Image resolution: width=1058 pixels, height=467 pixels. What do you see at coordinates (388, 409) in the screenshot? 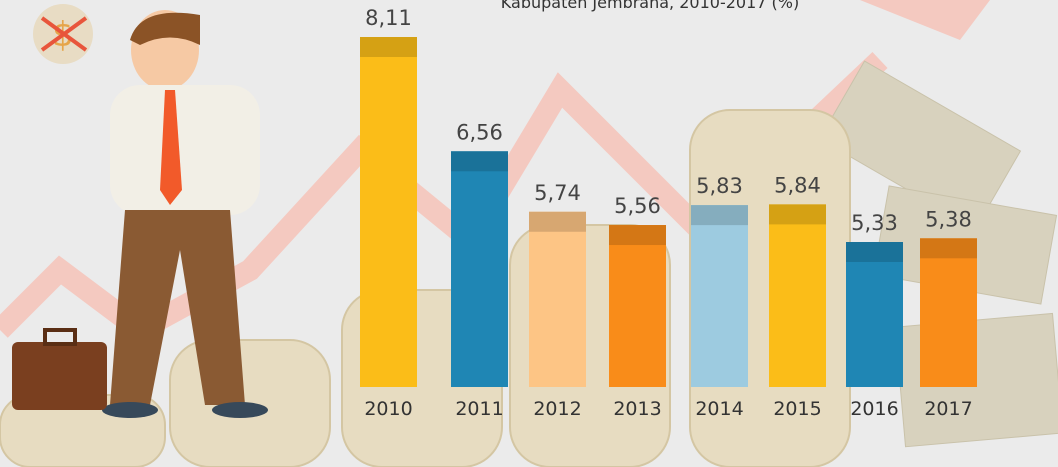
I see `x-tick-label: 2010` at bounding box center [388, 409].